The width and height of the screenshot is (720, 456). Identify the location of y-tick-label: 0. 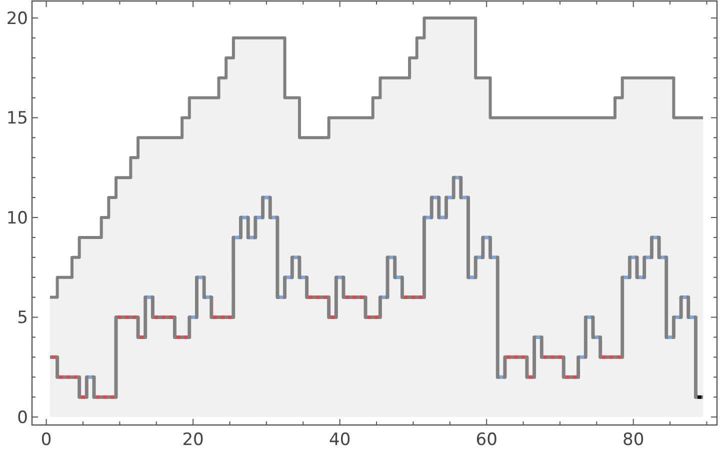
(22, 418).